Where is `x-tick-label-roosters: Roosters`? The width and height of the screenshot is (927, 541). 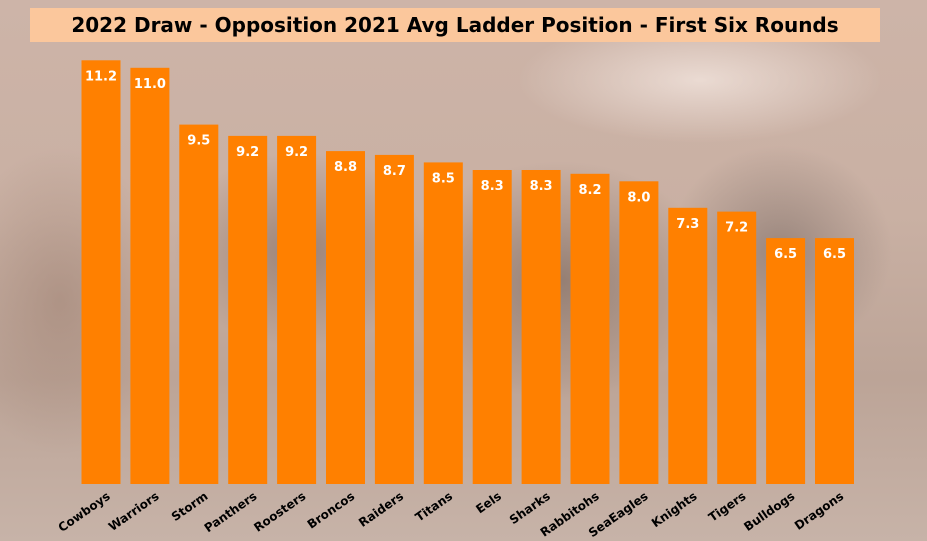
x-tick-label-roosters: Roosters is located at coordinates (279, 512).